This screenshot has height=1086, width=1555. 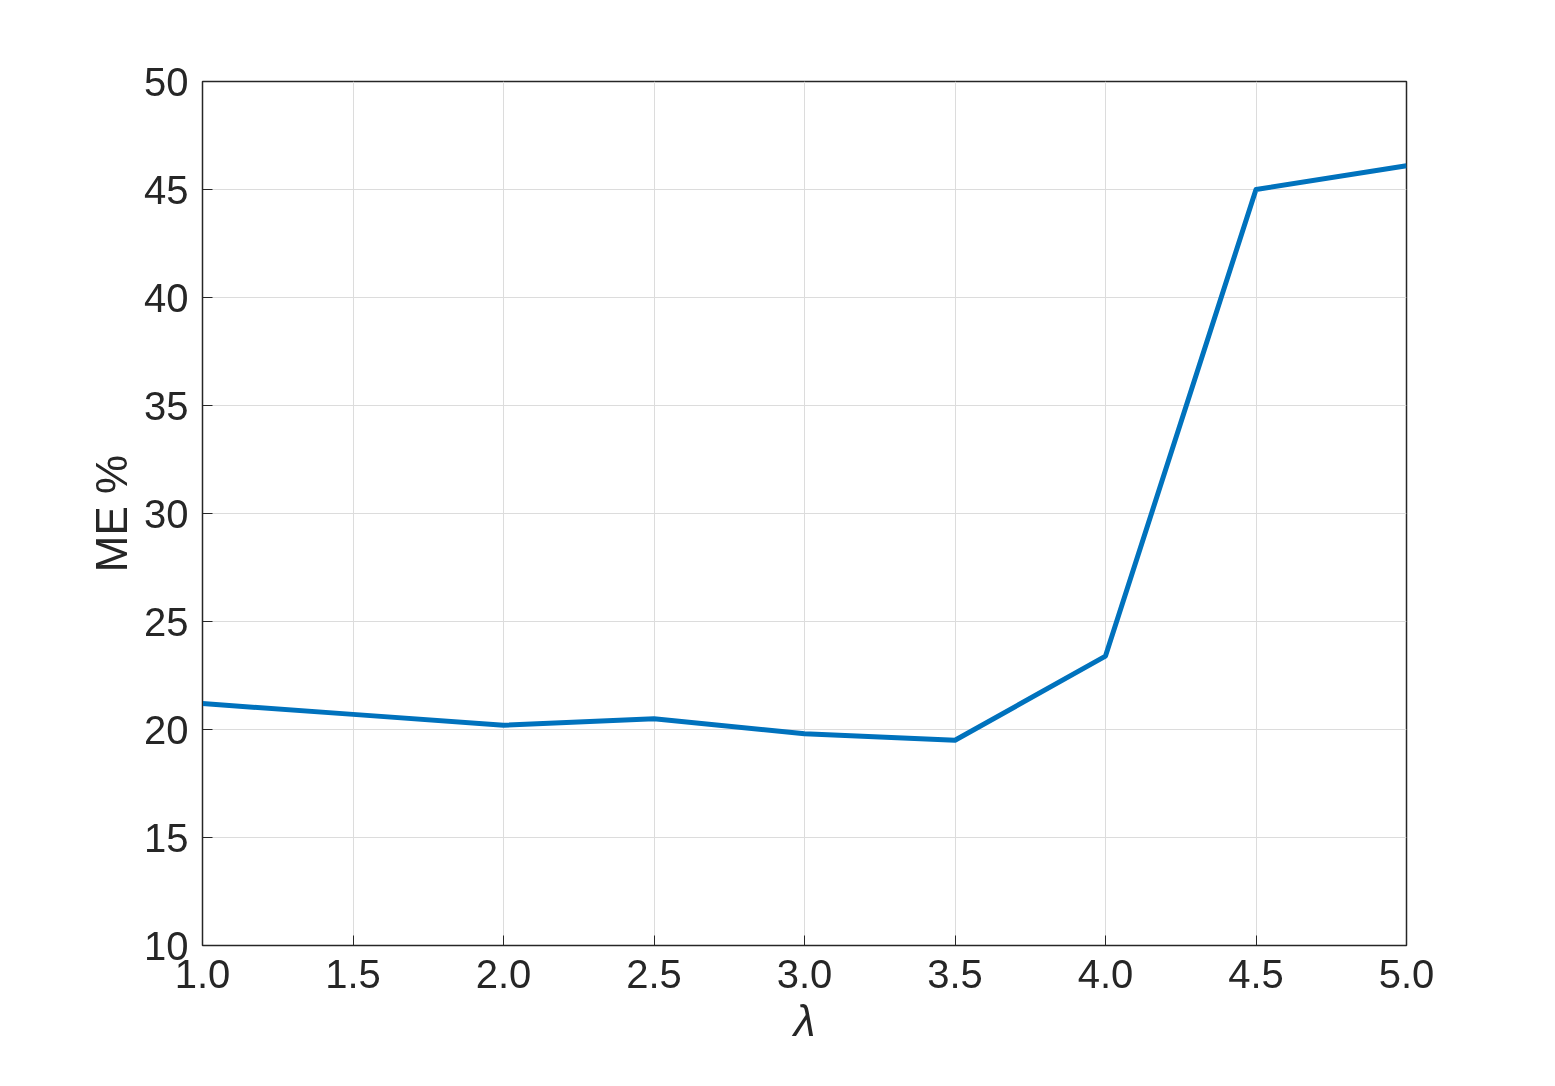 What do you see at coordinates (166, 405) in the screenshot?
I see `y-tick-label: 35` at bounding box center [166, 405].